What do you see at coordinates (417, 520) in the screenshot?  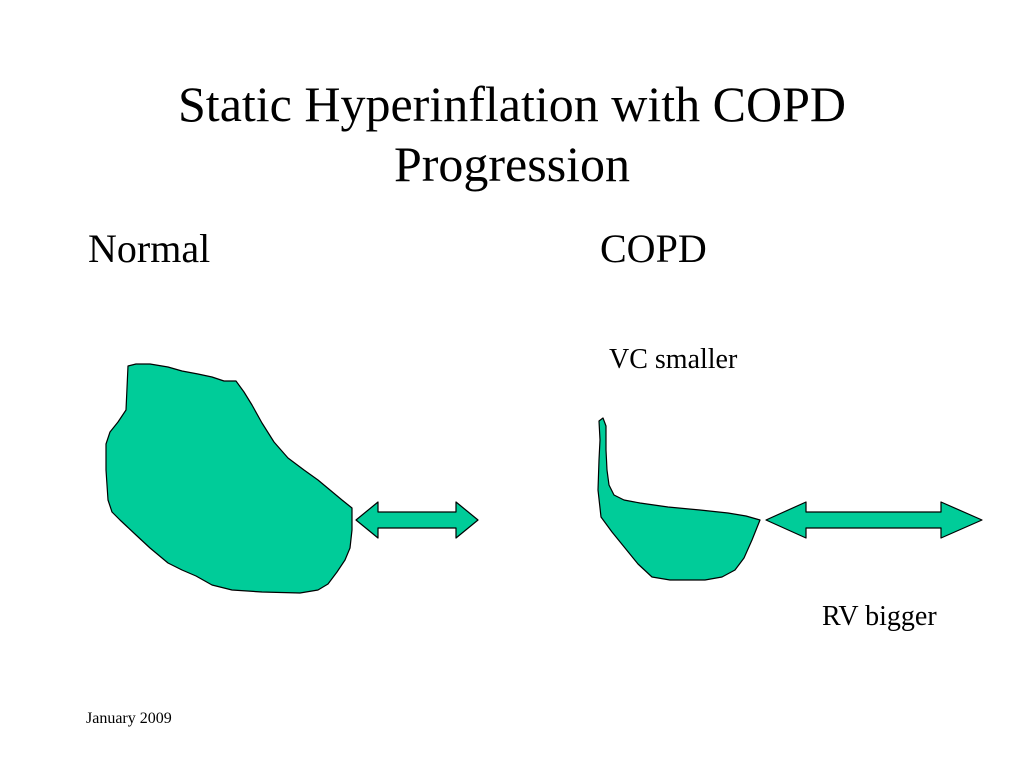 I see `normal-arrow` at bounding box center [417, 520].